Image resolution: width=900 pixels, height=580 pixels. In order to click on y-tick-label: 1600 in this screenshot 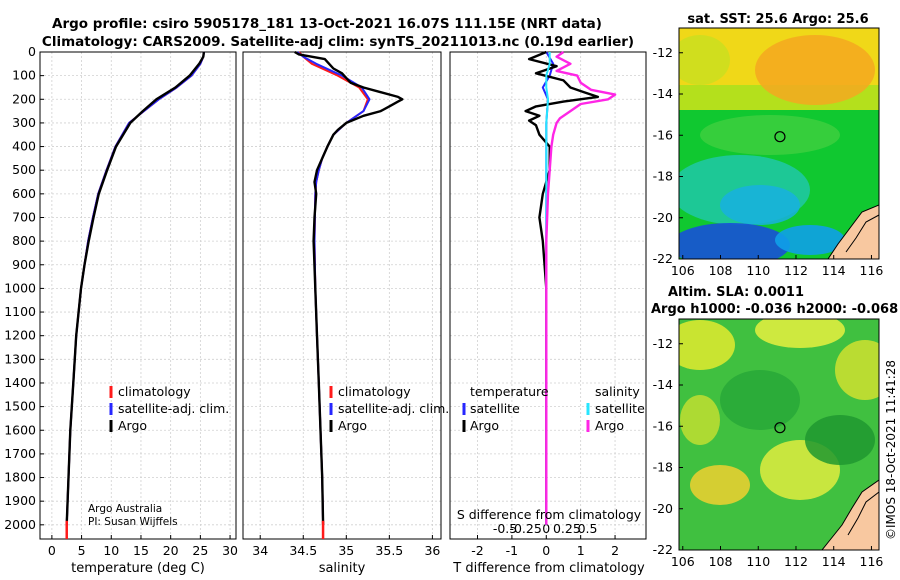, I will do `click(20, 429)`.